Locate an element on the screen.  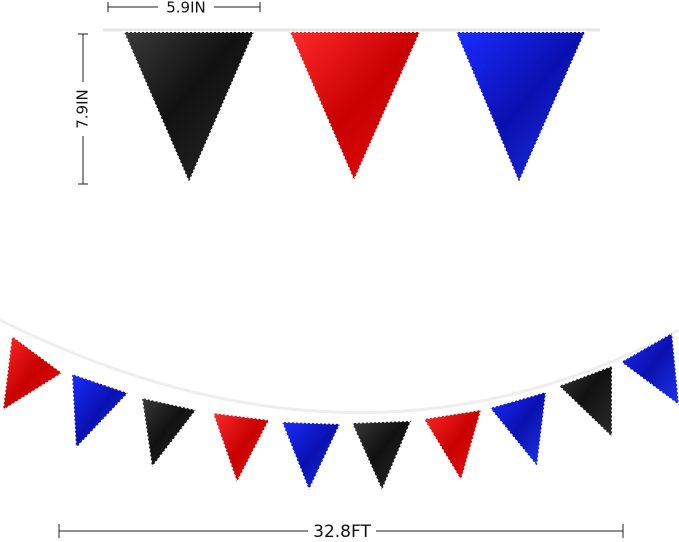
width-dimension: 5.9IN is located at coordinates (184, 8).